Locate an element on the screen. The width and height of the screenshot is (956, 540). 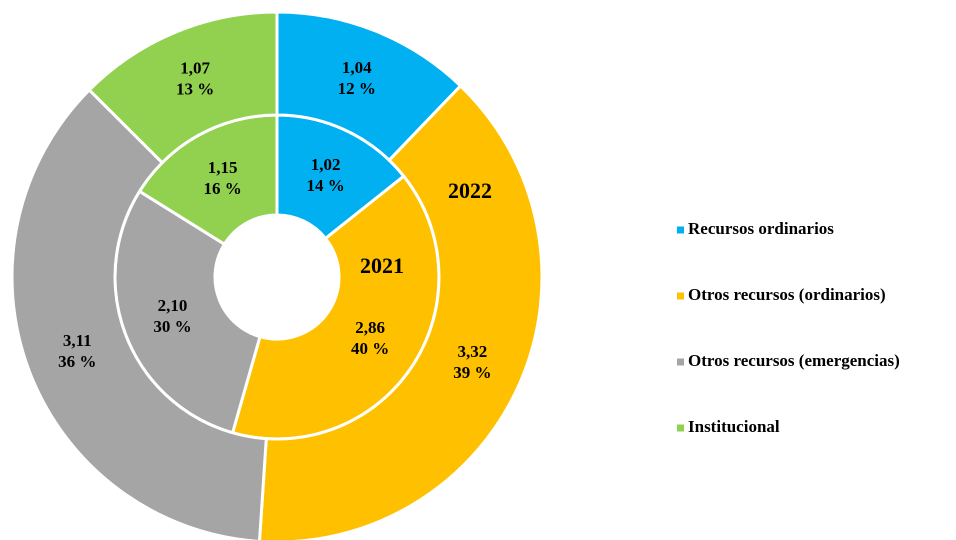
value-label: 1,07 is located at coordinates (195, 68).